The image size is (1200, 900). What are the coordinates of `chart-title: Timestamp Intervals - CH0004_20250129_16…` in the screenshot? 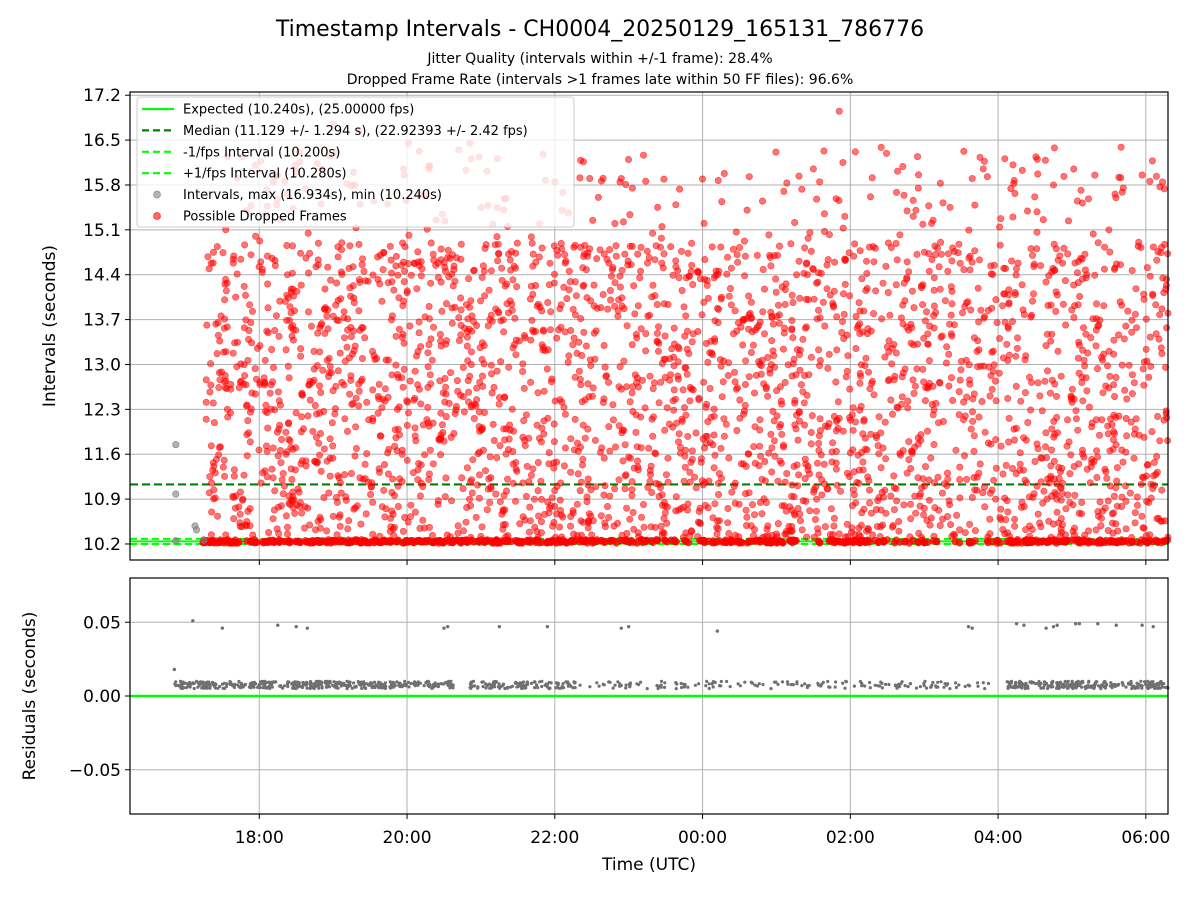 It's located at (599, 29).